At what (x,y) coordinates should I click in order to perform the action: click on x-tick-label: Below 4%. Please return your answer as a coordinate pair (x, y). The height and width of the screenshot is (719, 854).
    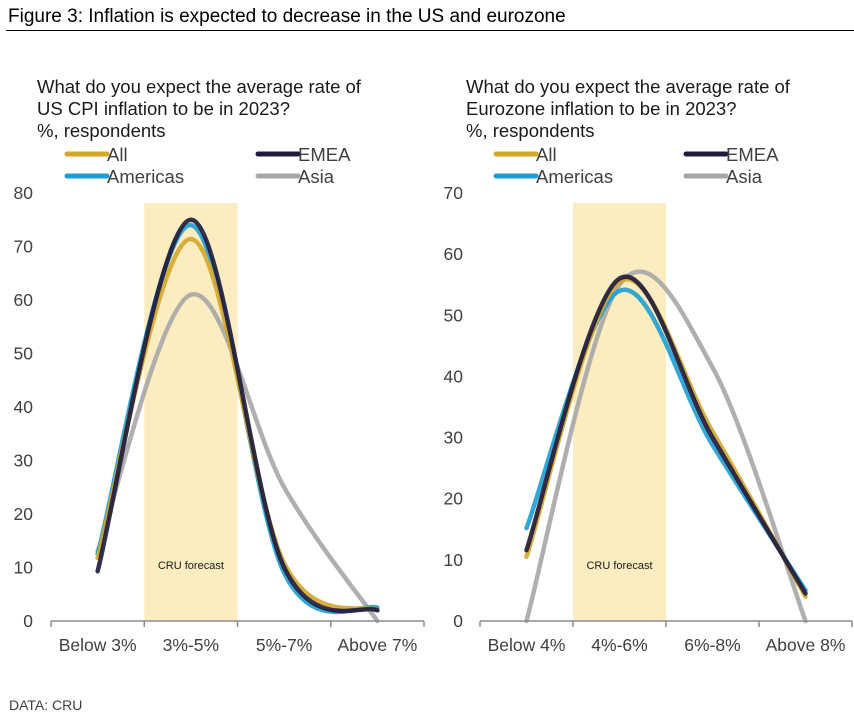
    Looking at the image, I should click on (527, 645).